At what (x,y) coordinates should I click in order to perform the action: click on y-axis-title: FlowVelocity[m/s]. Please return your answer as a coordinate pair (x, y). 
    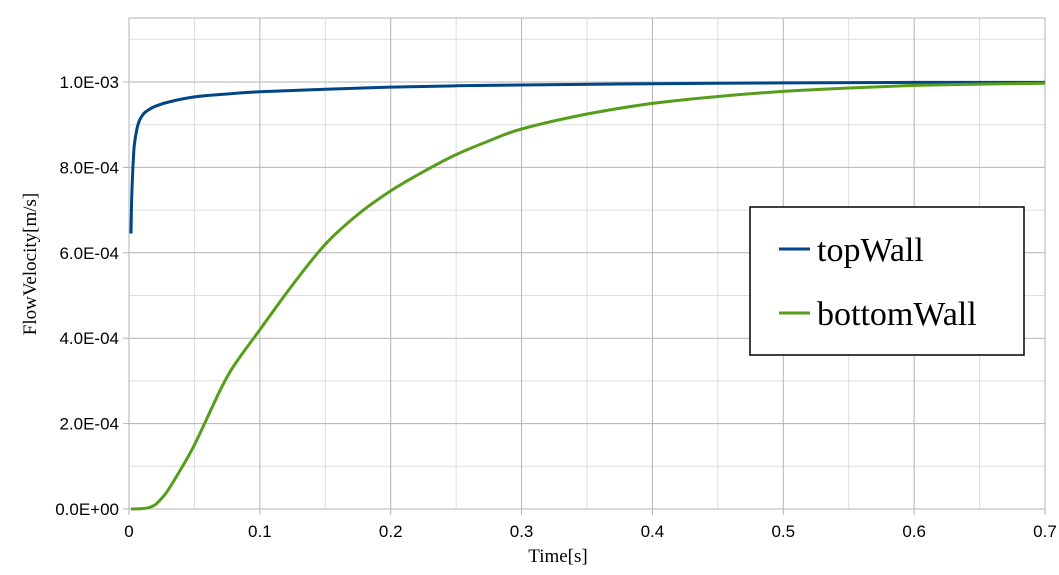
    Looking at the image, I should click on (30, 264).